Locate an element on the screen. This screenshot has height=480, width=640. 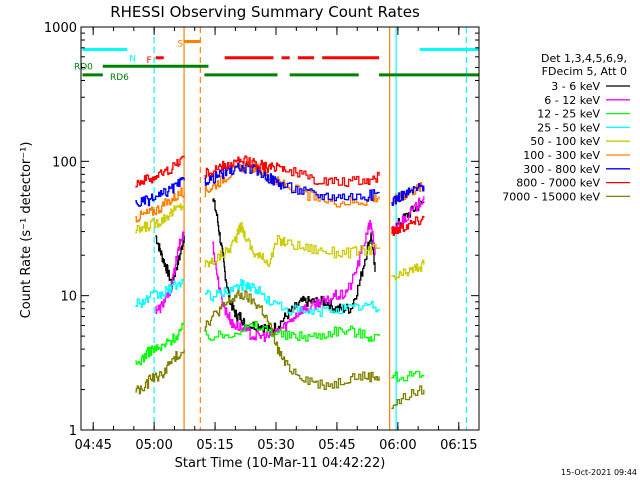
y-tick-label: 10 is located at coordinates (68, 297).